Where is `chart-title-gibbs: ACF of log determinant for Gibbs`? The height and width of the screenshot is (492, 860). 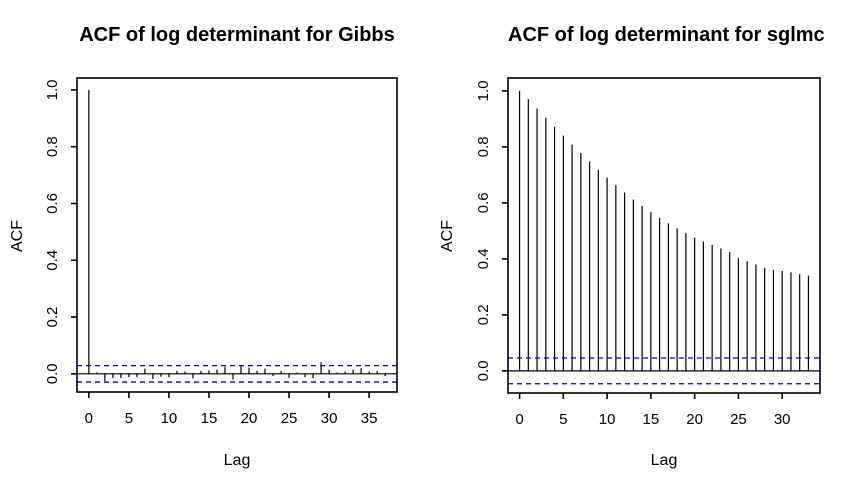
chart-title-gibbs: ACF of log determinant for Gibbs is located at coordinates (237, 35).